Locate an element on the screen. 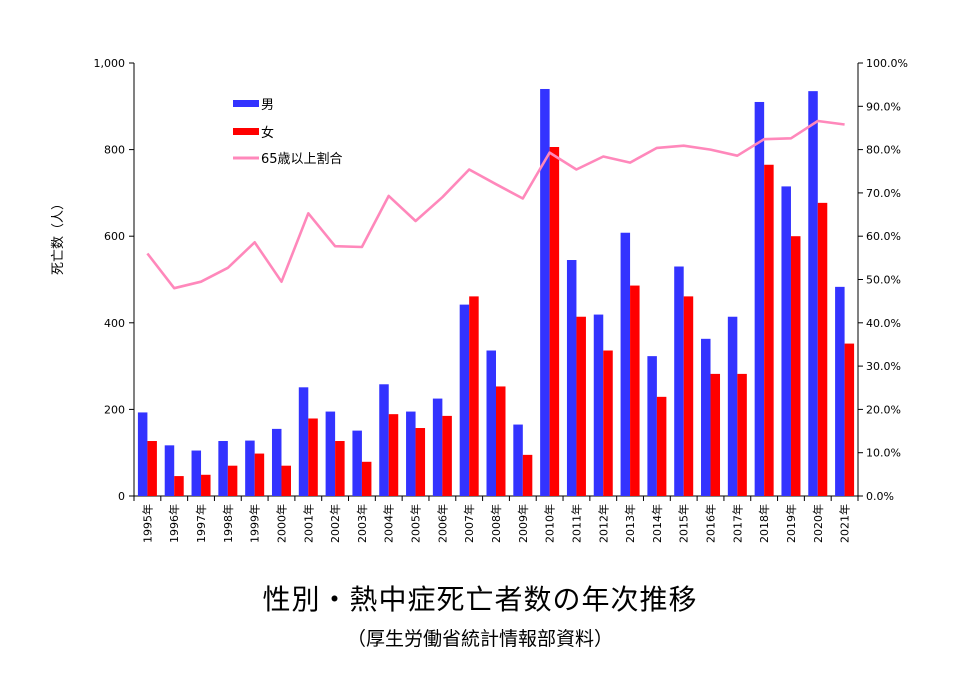 The width and height of the screenshot is (960, 684). x-tick-label: 2003年 is located at coordinates (362, 523).